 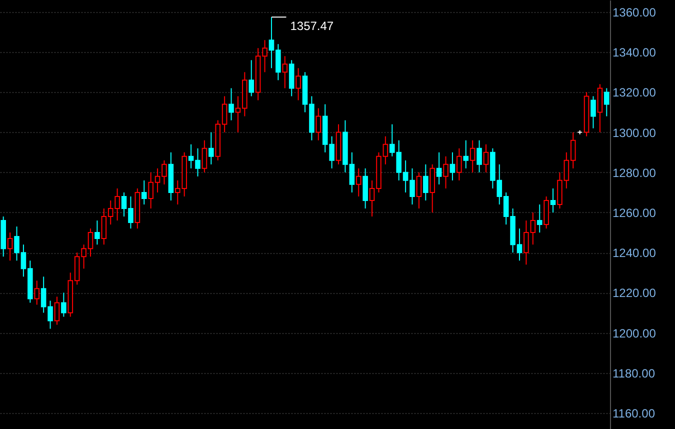 What do you see at coordinates (634, 293) in the screenshot?
I see `y-tick-label: 1220.00` at bounding box center [634, 293].